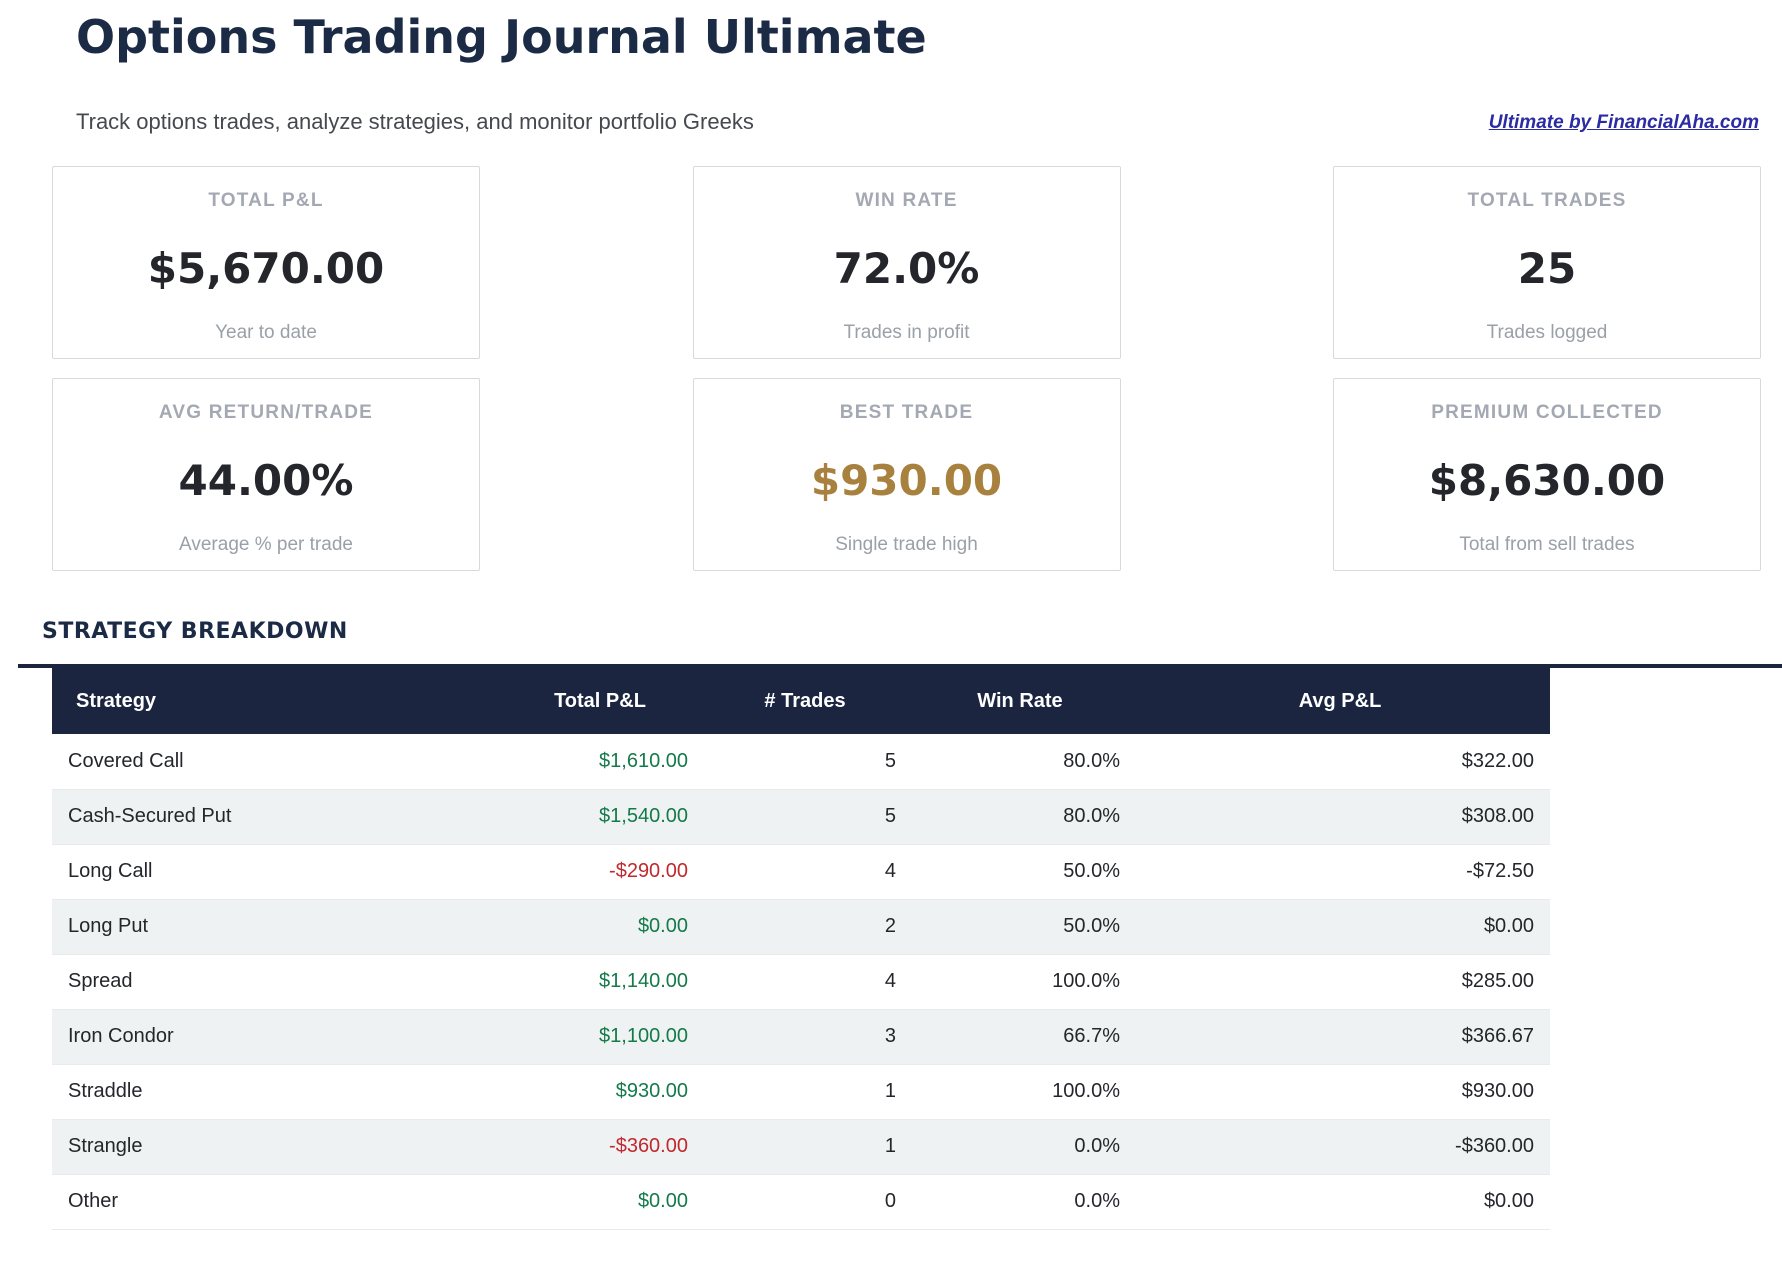 The width and height of the screenshot is (1782, 1269). What do you see at coordinates (600, 982) in the screenshot?
I see `cell-total-pnl: $1,140.00` at bounding box center [600, 982].